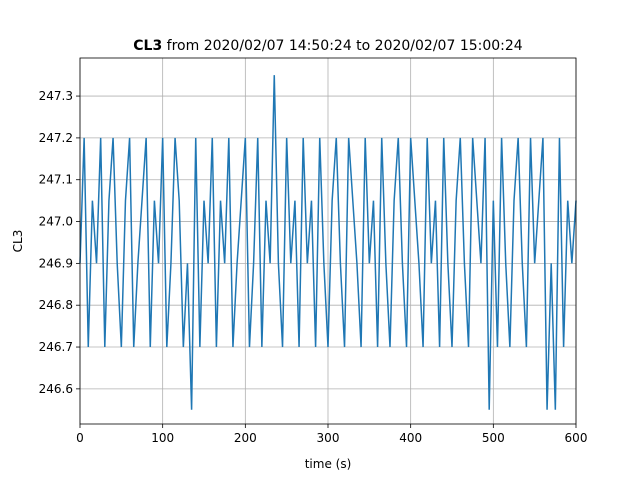 The image size is (640, 480). What do you see at coordinates (328, 464) in the screenshot?
I see `x-axis-label: time (s)` at bounding box center [328, 464].